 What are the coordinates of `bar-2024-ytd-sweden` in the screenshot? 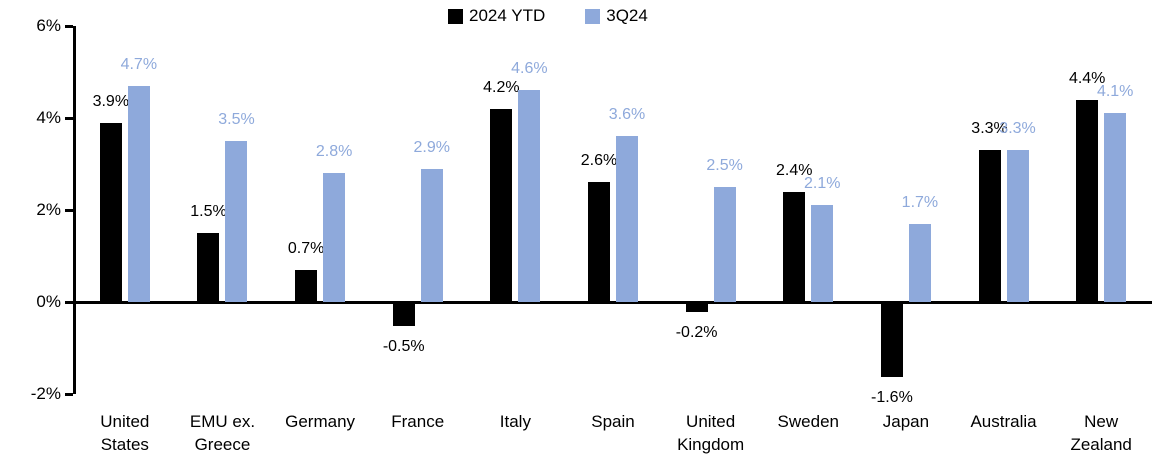 It's located at (794, 246).